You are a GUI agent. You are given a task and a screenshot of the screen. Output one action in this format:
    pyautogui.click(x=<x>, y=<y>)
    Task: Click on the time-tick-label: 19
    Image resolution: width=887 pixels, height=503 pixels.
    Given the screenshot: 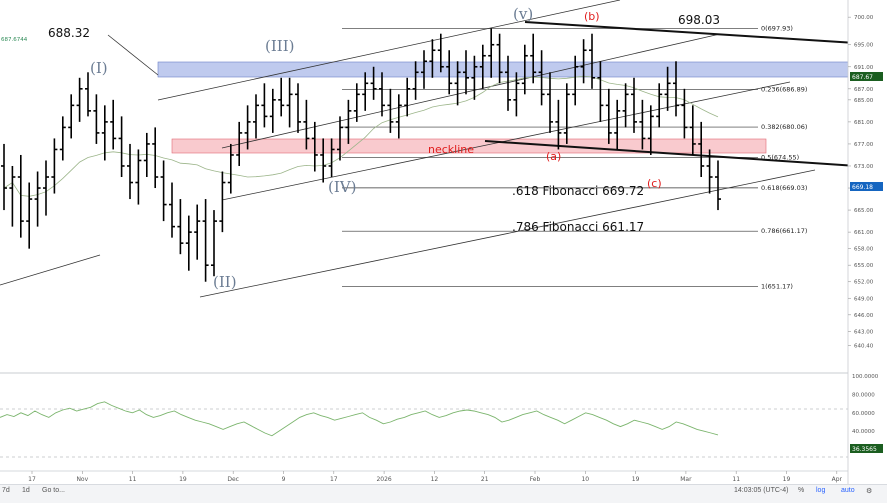 What is the action you would take?
    pyautogui.click(x=183, y=479)
    